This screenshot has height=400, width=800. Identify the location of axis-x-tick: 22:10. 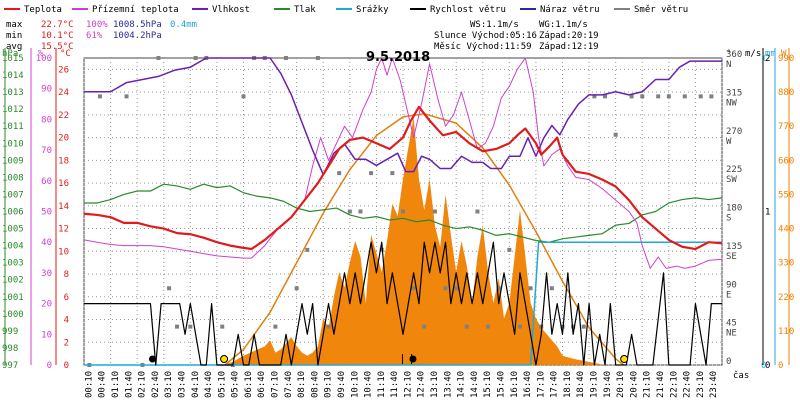
(674, 384).